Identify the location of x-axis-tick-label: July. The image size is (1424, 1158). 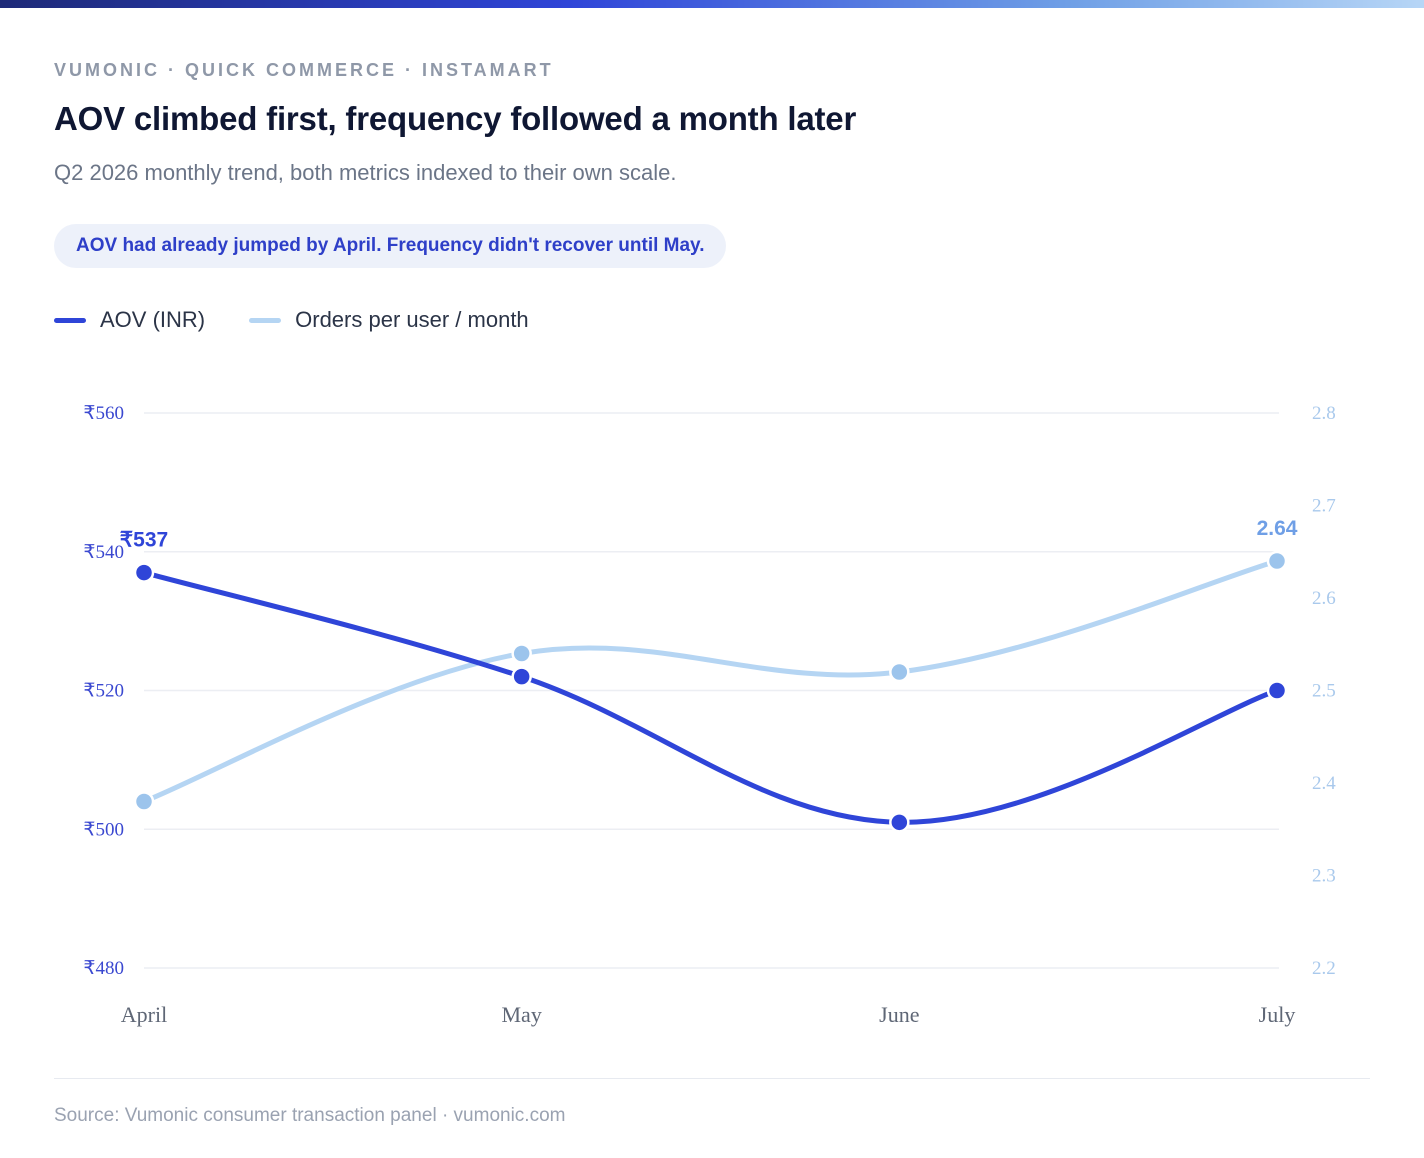
(1277, 1014).